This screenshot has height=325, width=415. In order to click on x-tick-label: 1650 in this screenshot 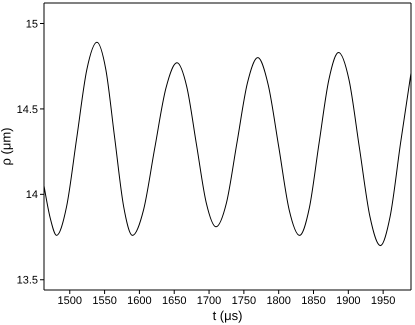, I will do `click(174, 300)`.